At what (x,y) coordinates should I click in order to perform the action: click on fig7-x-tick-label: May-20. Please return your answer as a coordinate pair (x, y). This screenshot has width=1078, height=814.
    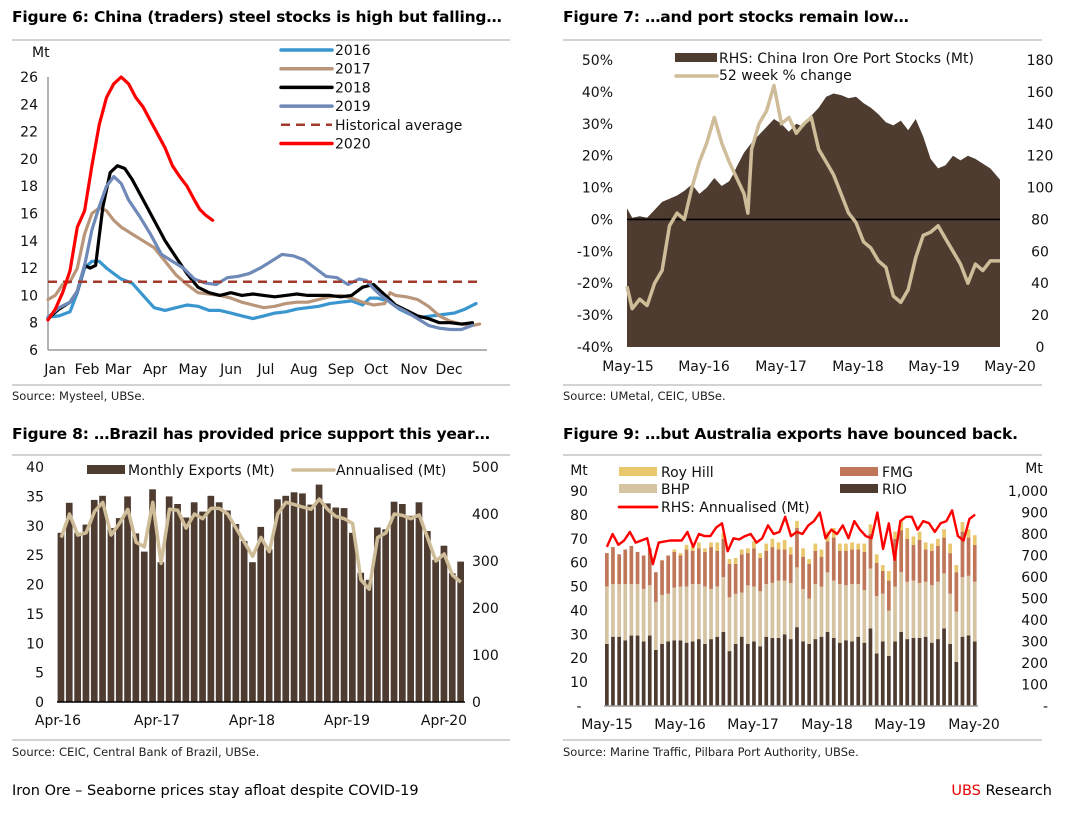
    Looking at the image, I should click on (1010, 367).